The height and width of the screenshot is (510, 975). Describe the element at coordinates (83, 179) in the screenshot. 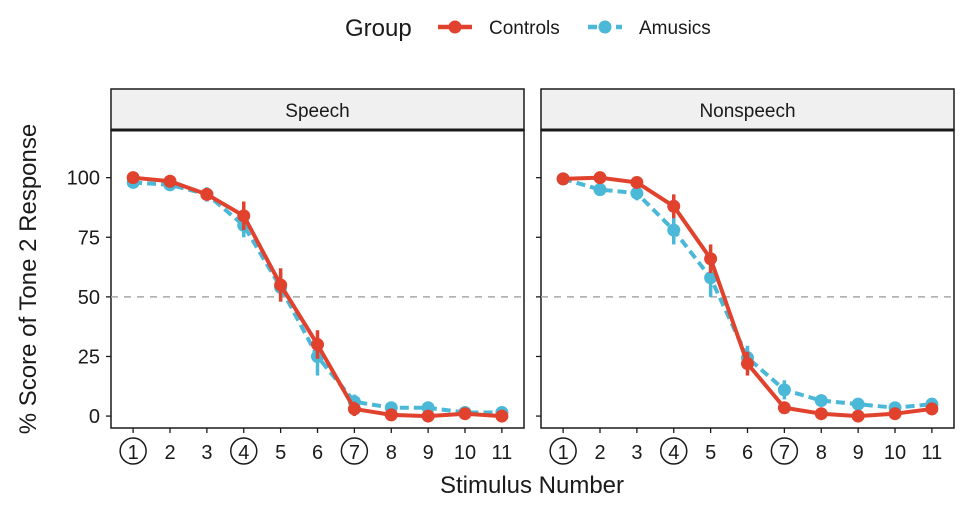

I see `y-tick-label: 100` at that location.